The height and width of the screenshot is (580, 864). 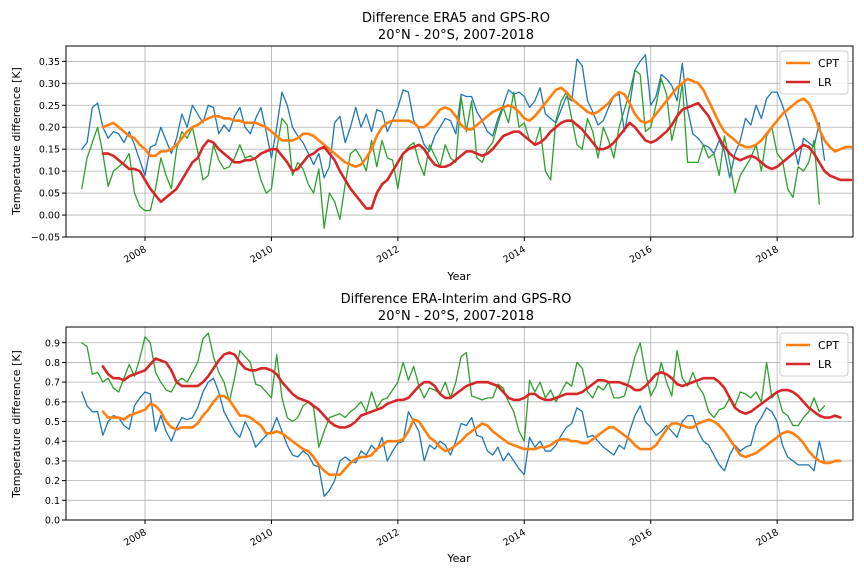 What do you see at coordinates (456, 18) in the screenshot?
I see `chart-title: Difference ERA5 and GPS-RO` at bounding box center [456, 18].